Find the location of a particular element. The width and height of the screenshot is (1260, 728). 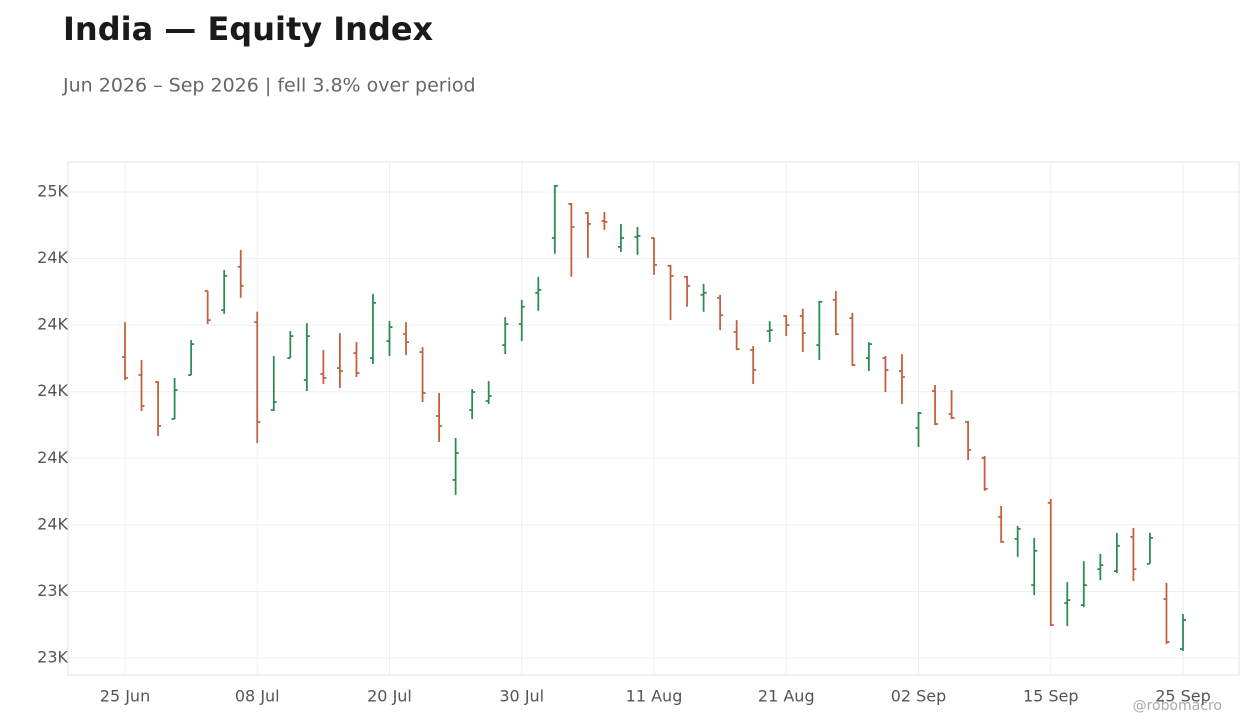

x-tick-label: 15 Sep is located at coordinates (1051, 696).